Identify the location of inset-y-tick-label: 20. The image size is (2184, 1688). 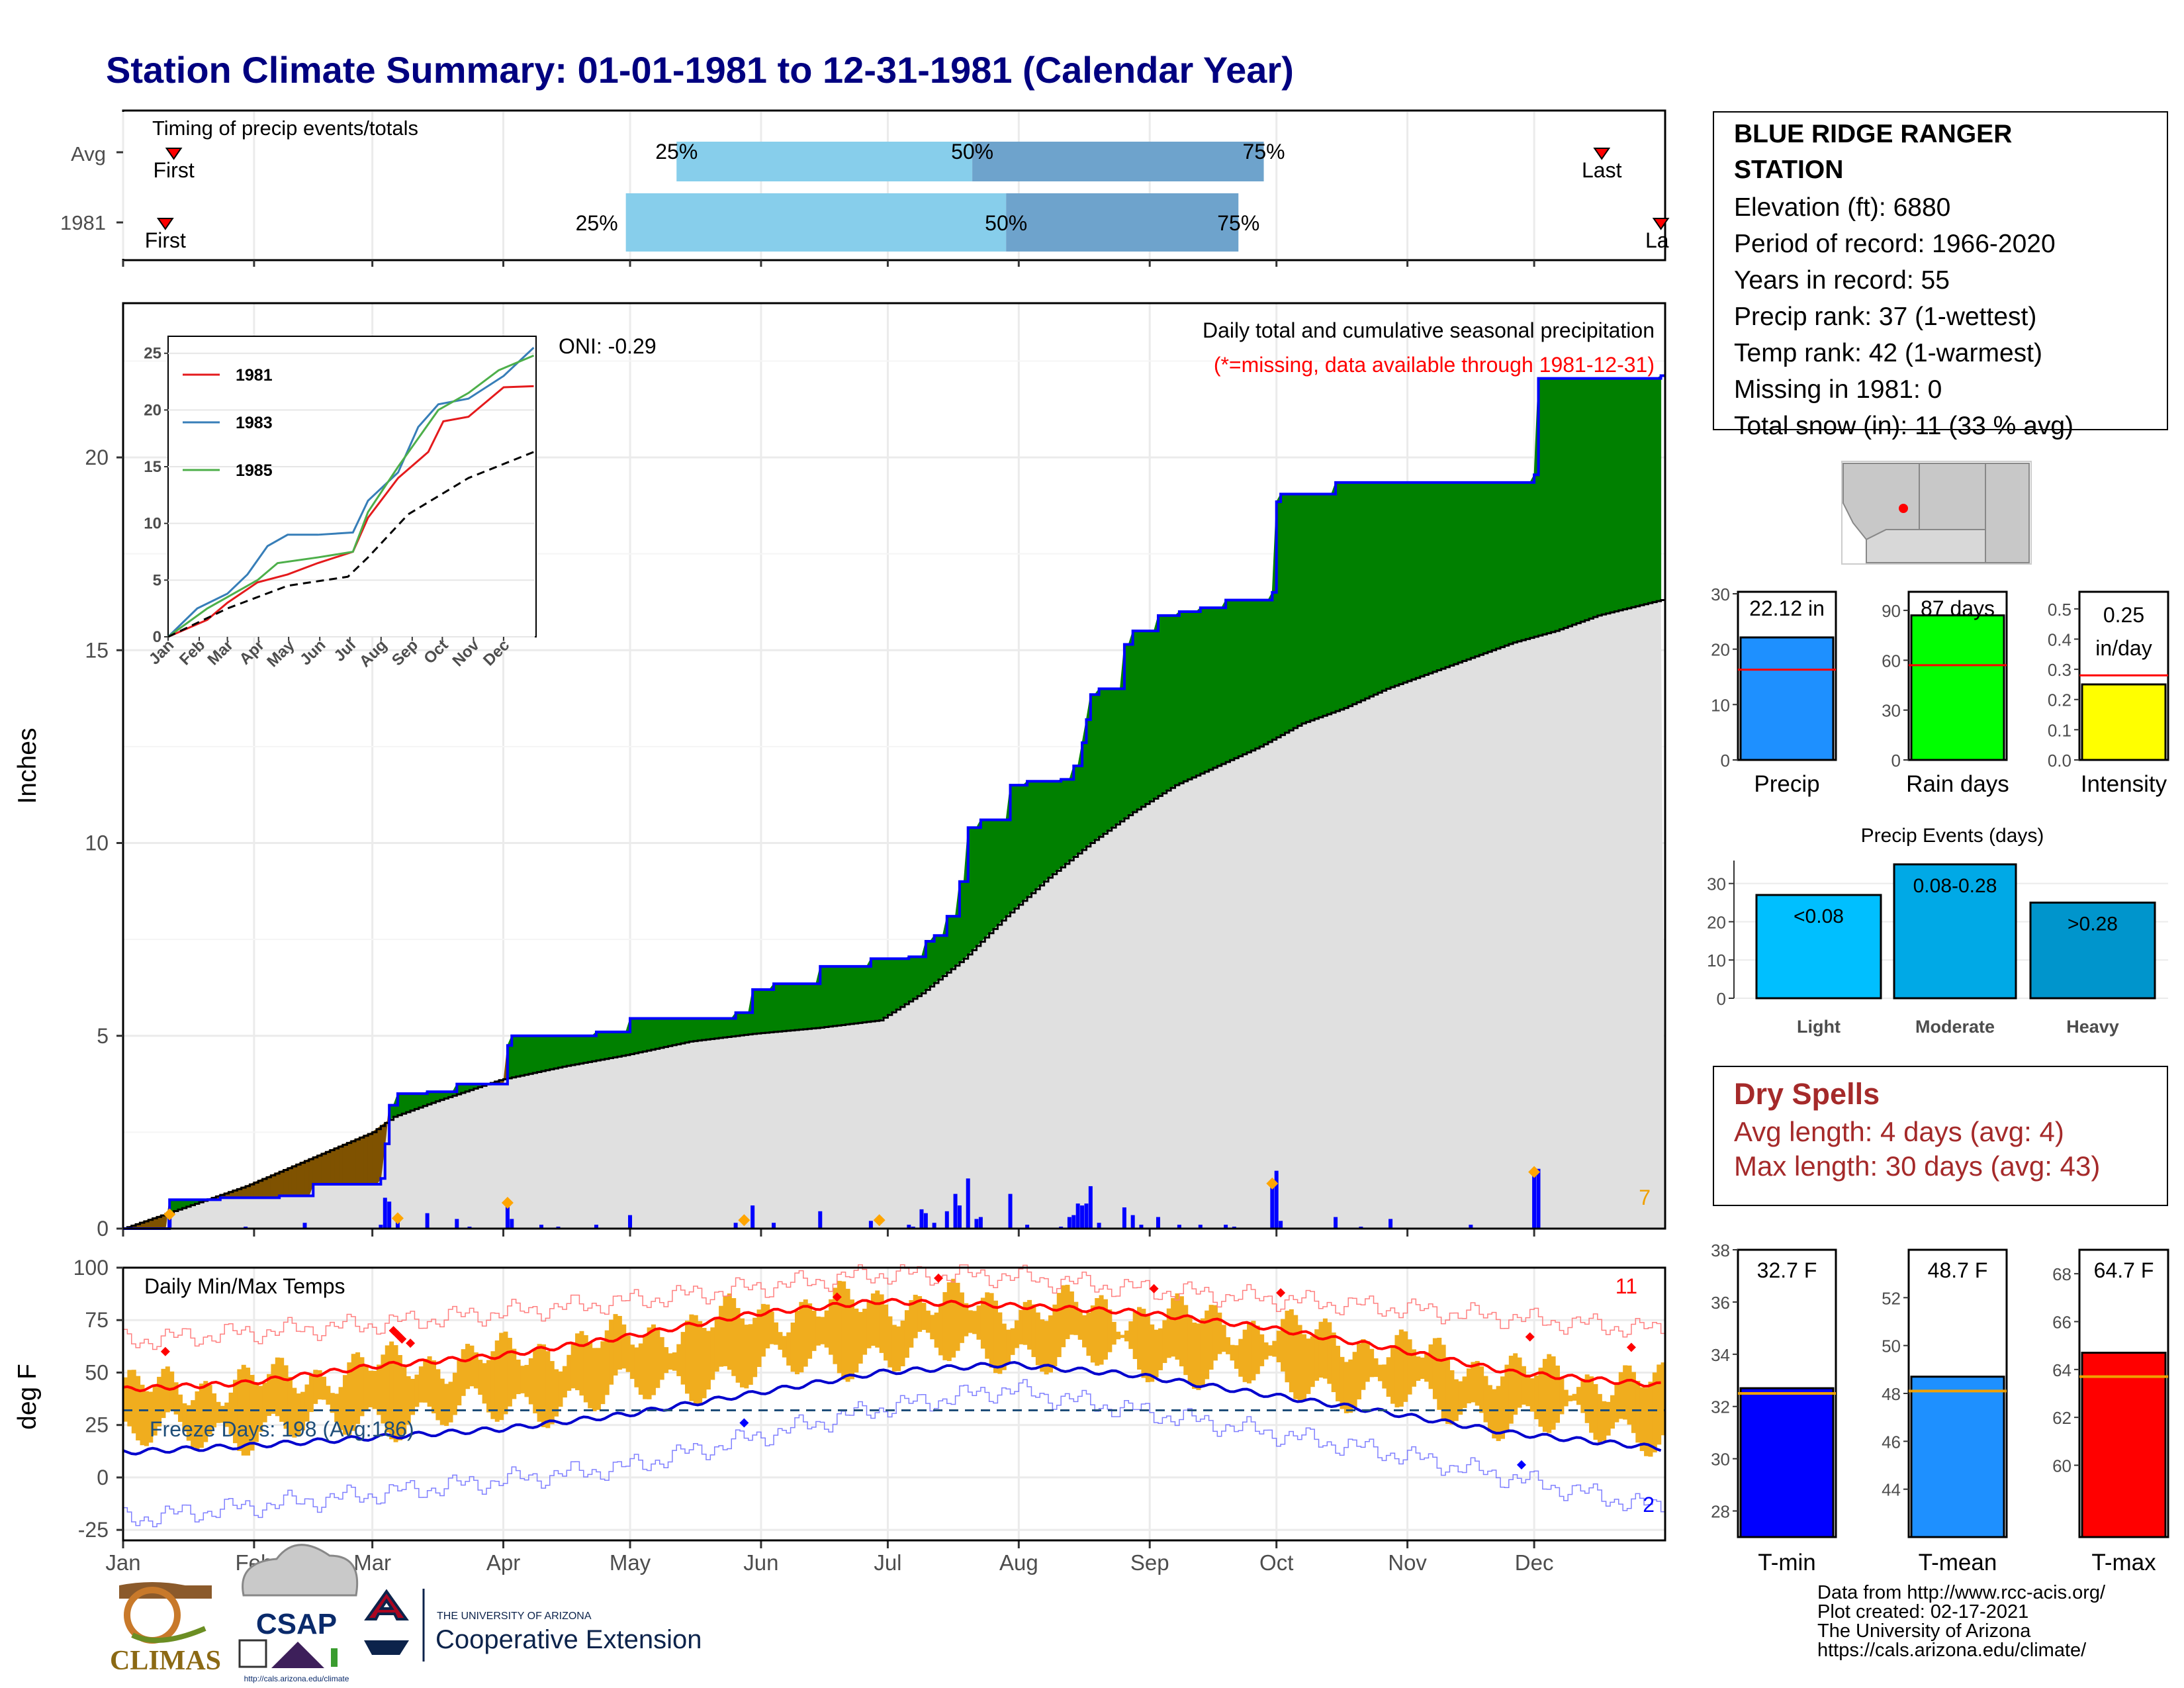
(152, 410).